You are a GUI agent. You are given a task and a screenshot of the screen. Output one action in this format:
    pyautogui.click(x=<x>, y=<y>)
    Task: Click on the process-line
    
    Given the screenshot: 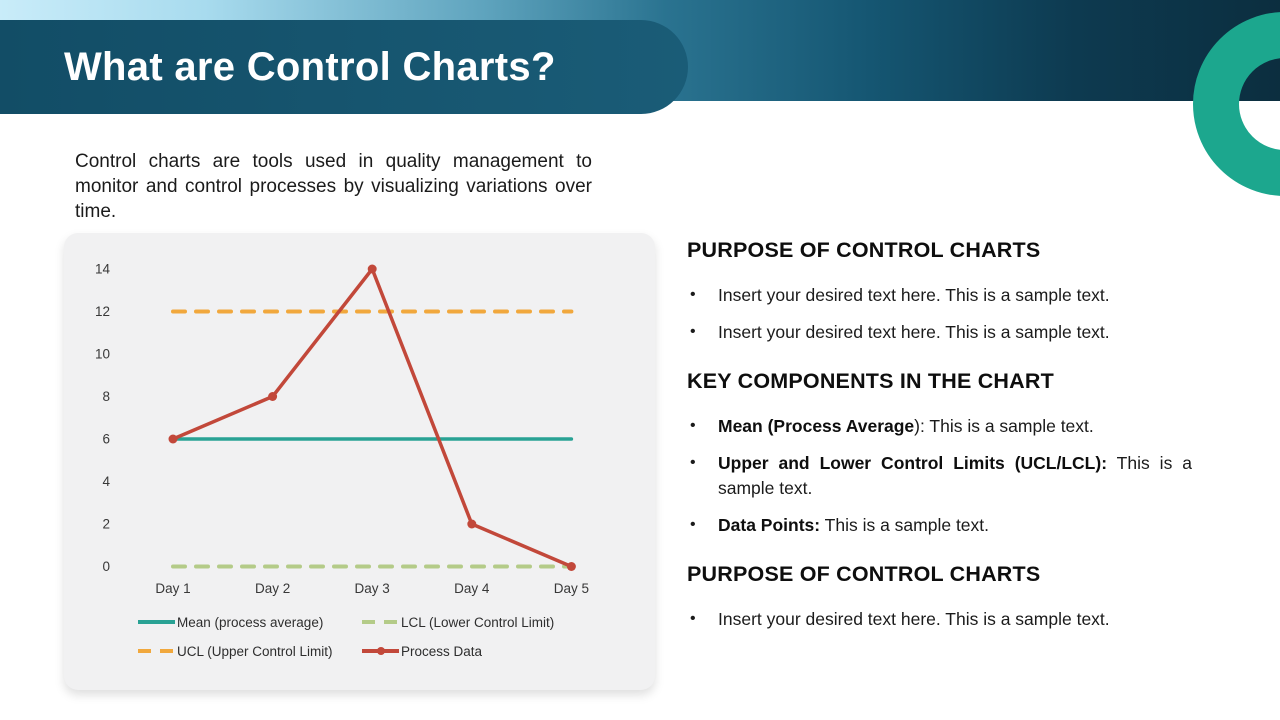 What is the action you would take?
    pyautogui.click(x=372, y=418)
    